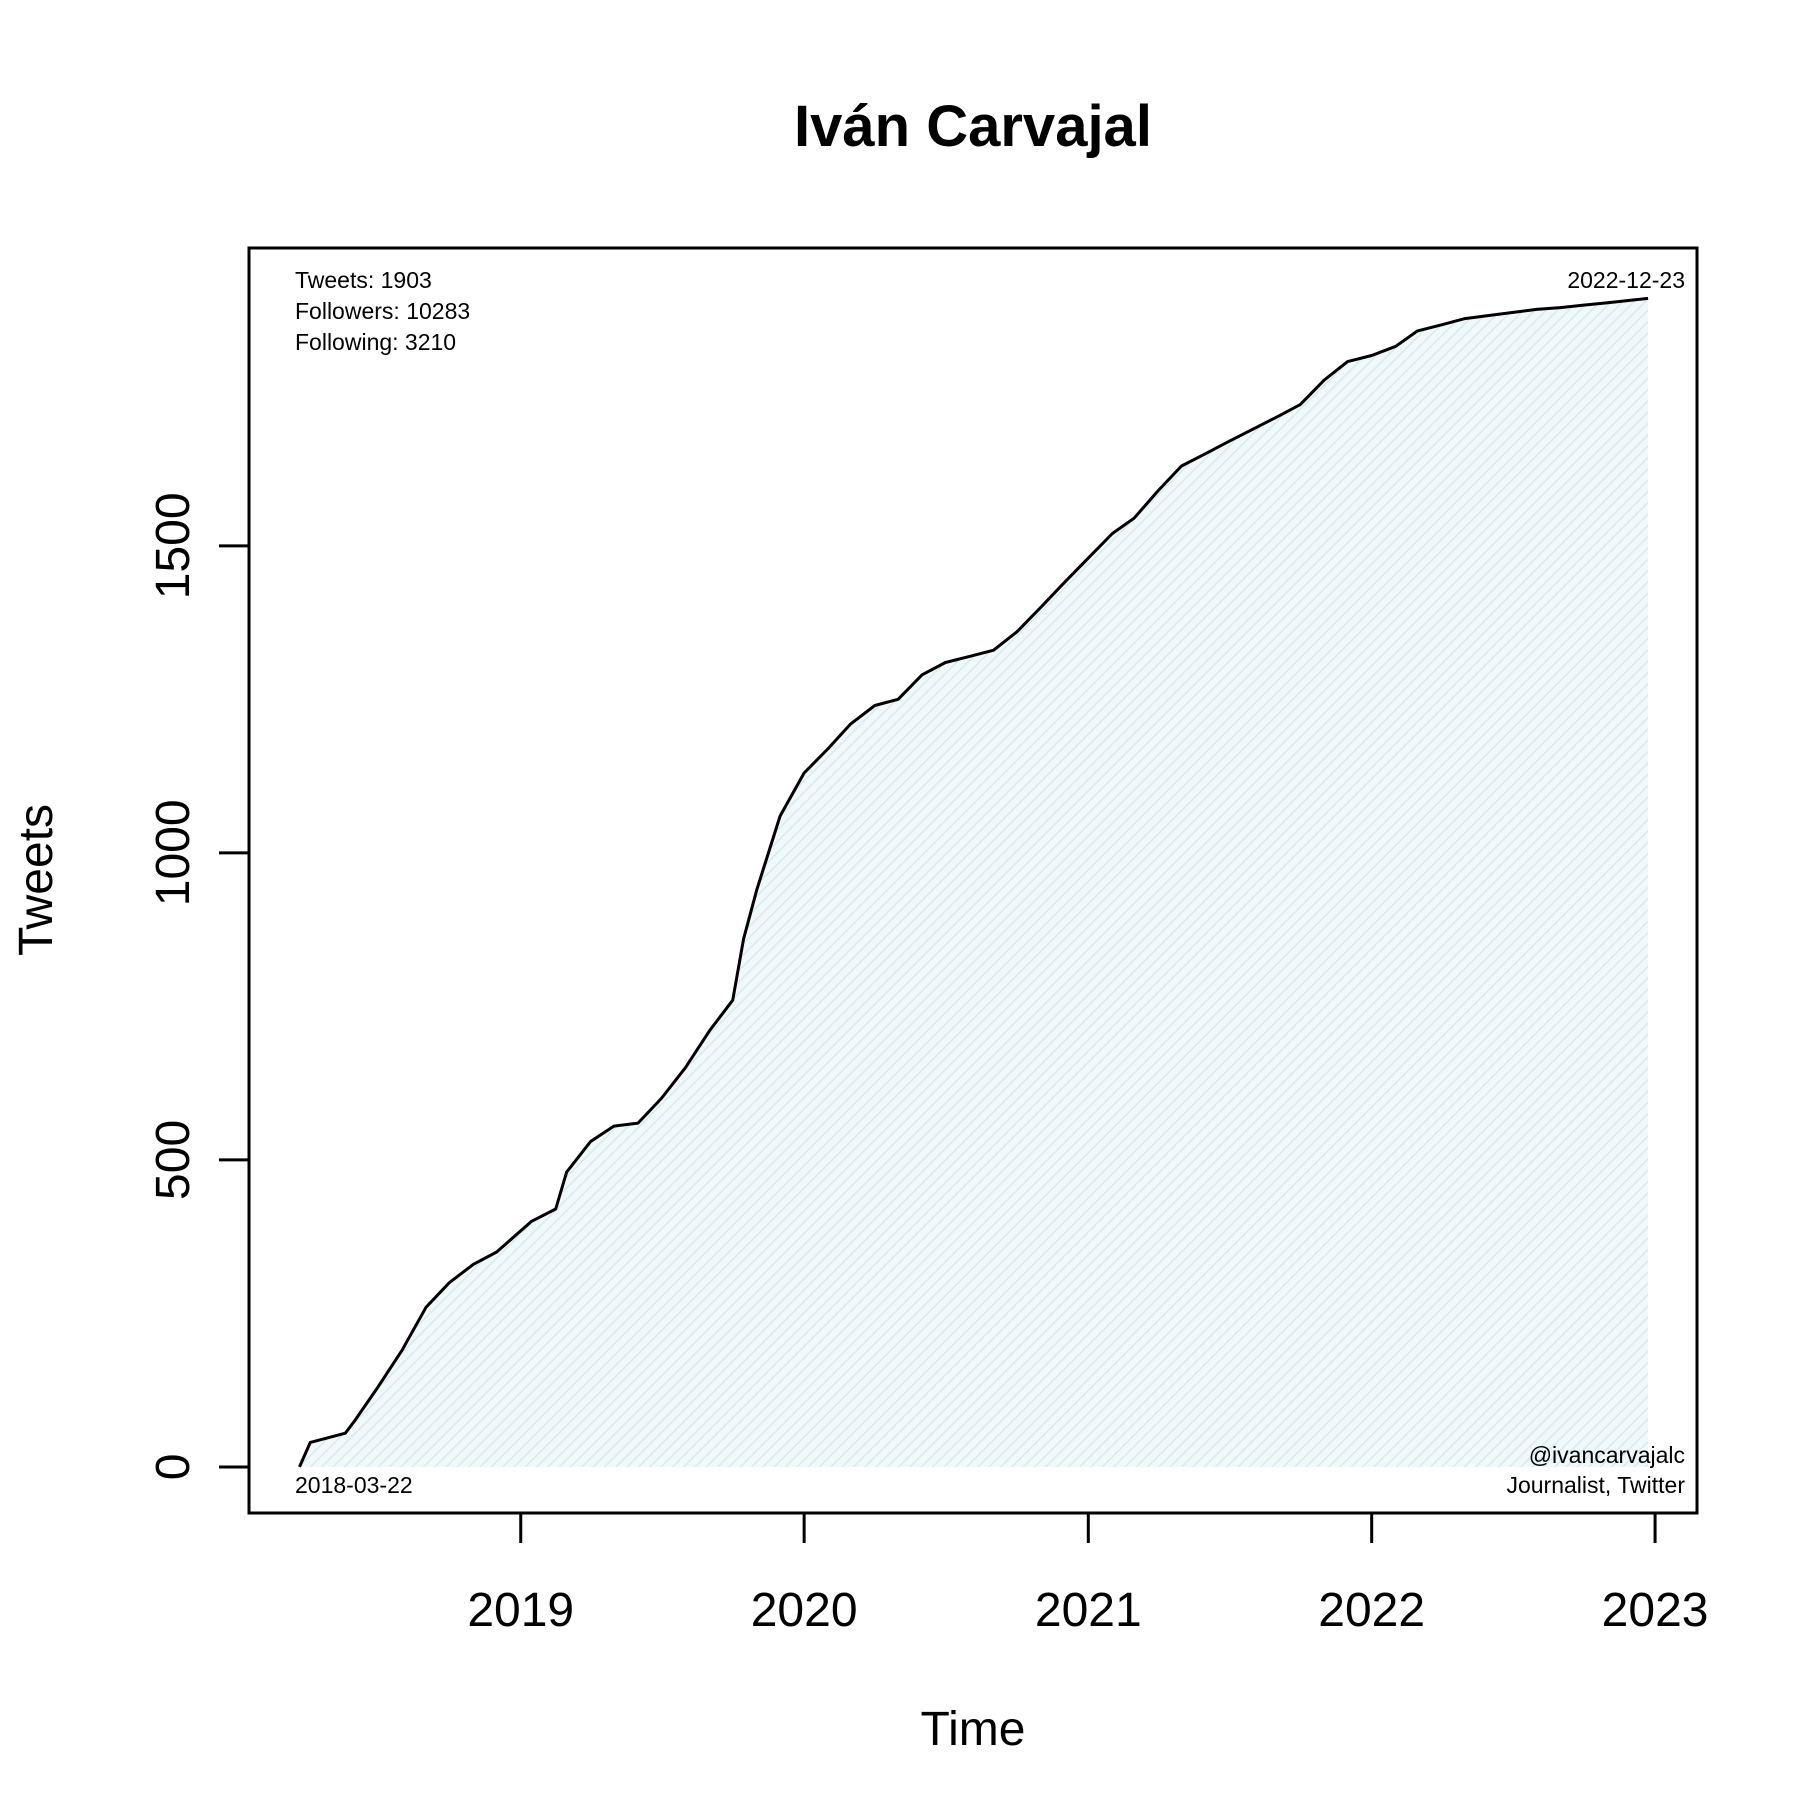 This screenshot has width=1800, height=1800. I want to click on chart-title: Iván Carvajal, so click(973, 126).